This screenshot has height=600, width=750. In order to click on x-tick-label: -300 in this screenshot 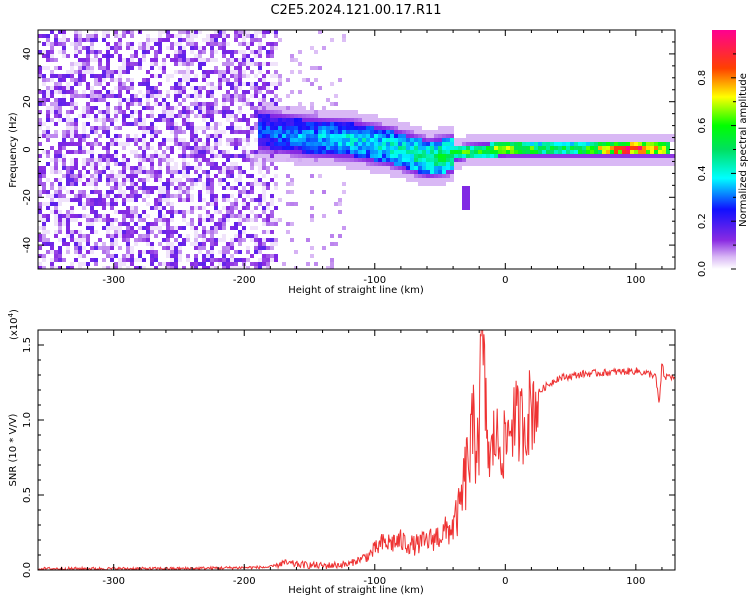, I will do `click(113, 581)`.